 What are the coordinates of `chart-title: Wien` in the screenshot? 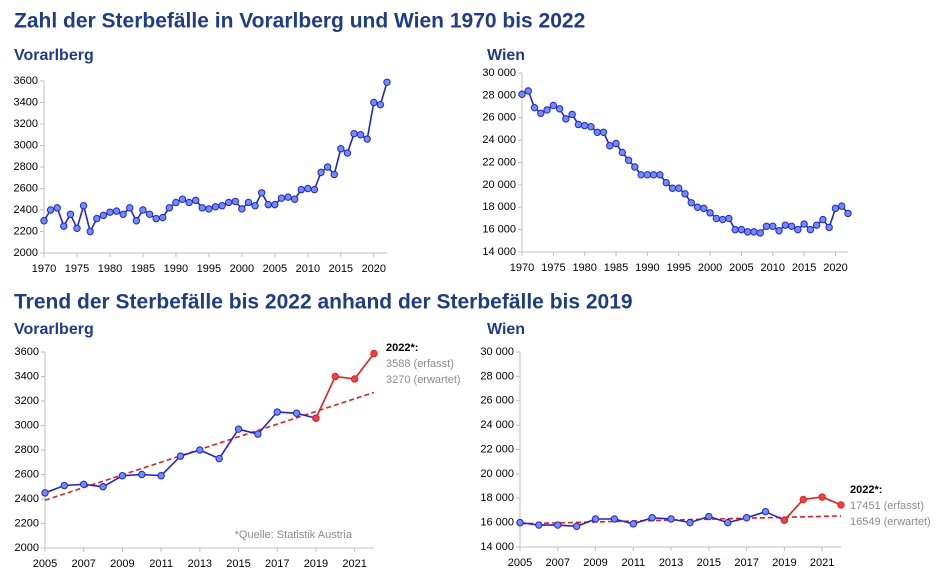 It's located at (506, 329).